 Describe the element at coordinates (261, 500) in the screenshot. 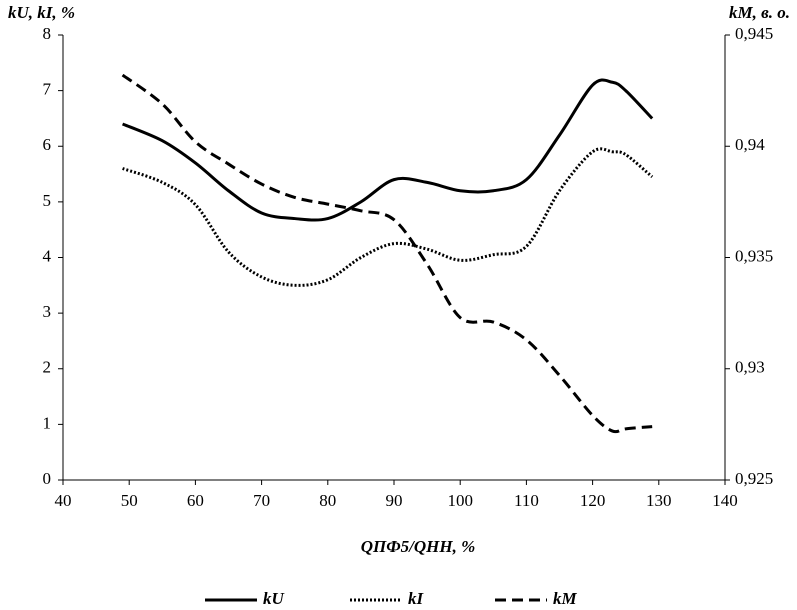

I see `x-tick-label: 70` at that location.